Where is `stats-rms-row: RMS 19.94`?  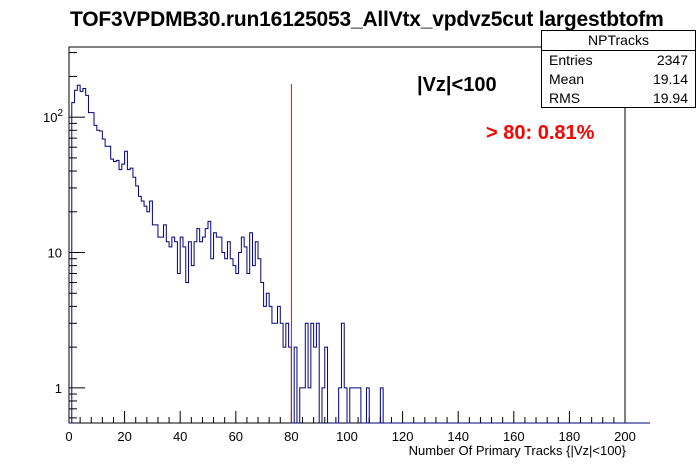 stats-rms-row: RMS 19.94 is located at coordinates (618, 98).